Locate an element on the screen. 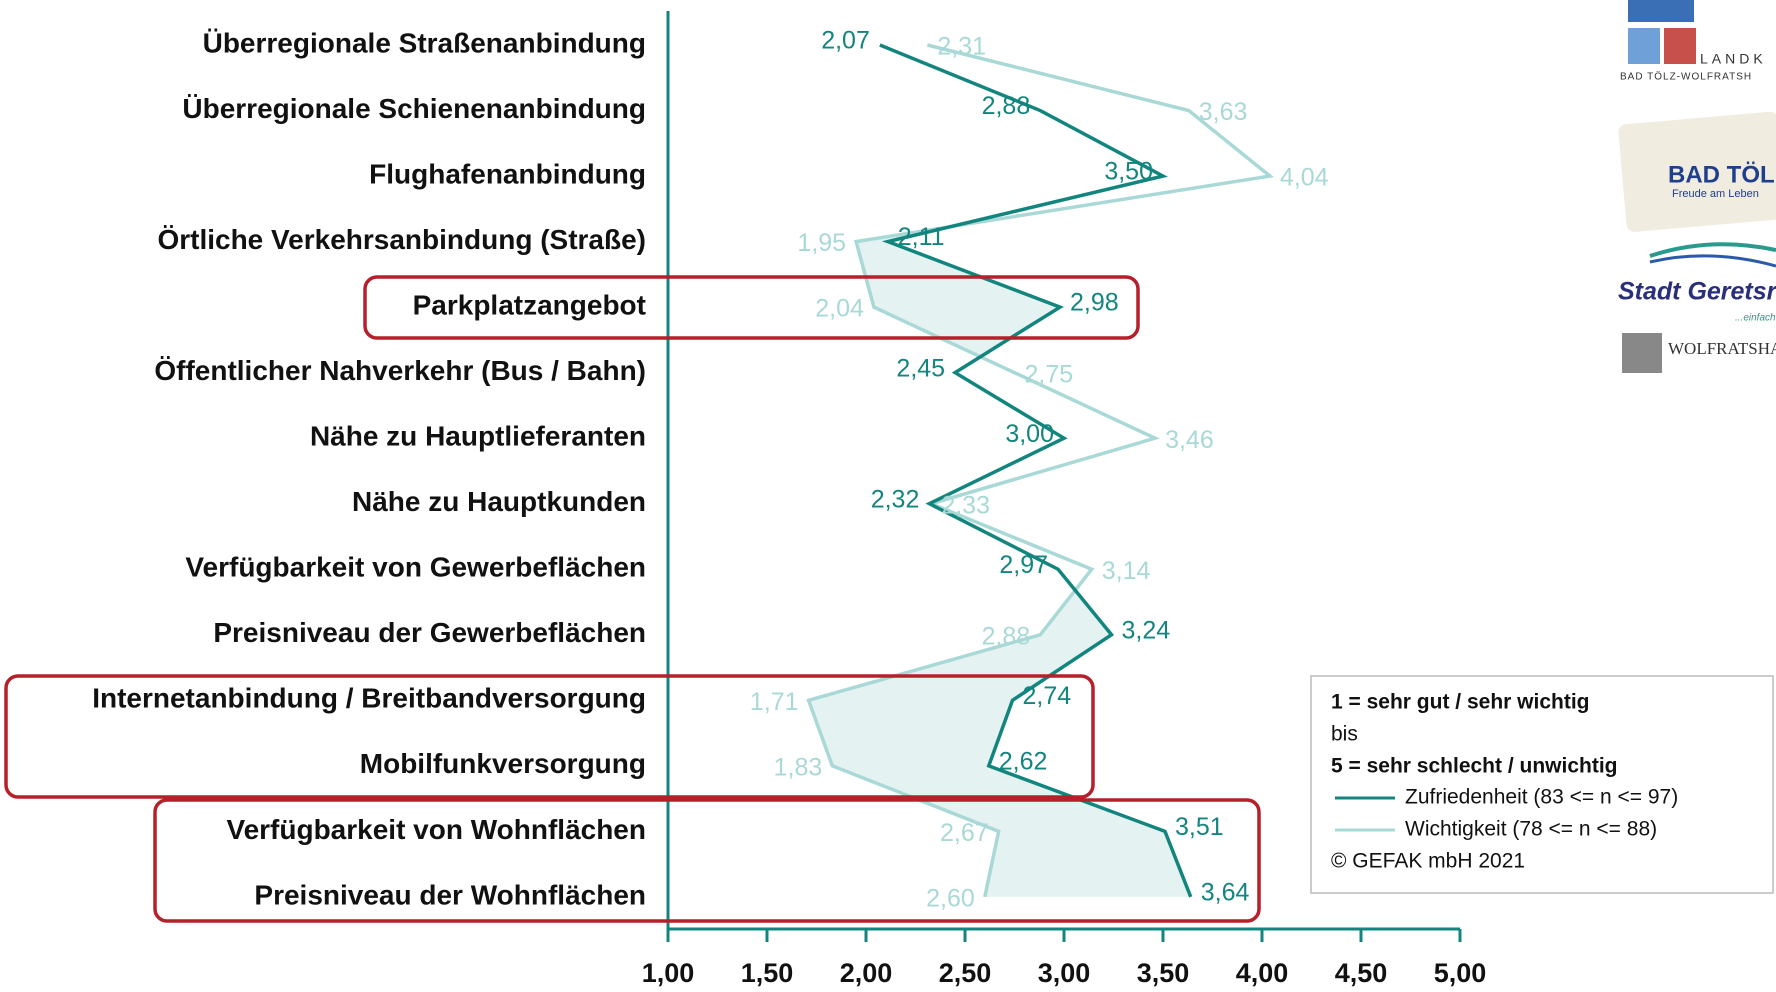 This screenshot has height=992, width=1776. legend-note: bis is located at coordinates (1344, 734).